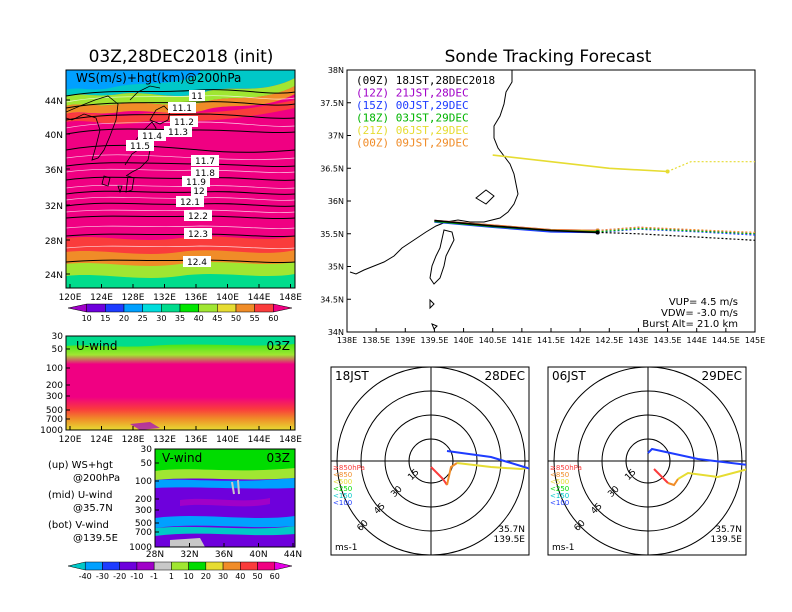 The width and height of the screenshot is (792, 612). What do you see at coordinates (336, 136) in the screenshot?
I see `lat-tick-label: 37N` at bounding box center [336, 136].